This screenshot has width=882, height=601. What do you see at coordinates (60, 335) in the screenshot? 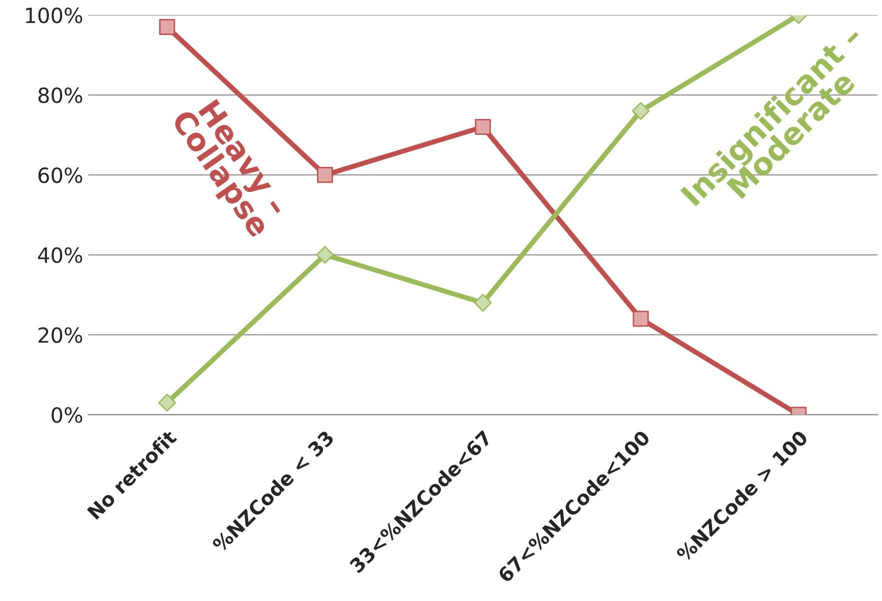
I see `y-tick-label: 20%` at bounding box center [60, 335].